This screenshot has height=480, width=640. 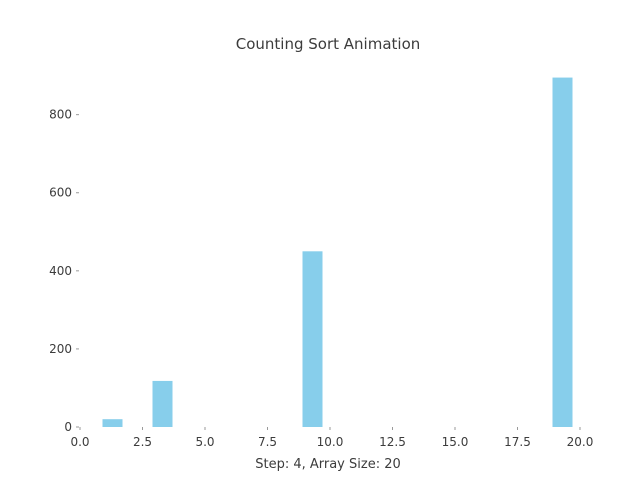 I want to click on chart-title: Counting Sort Animation, so click(x=328, y=44).